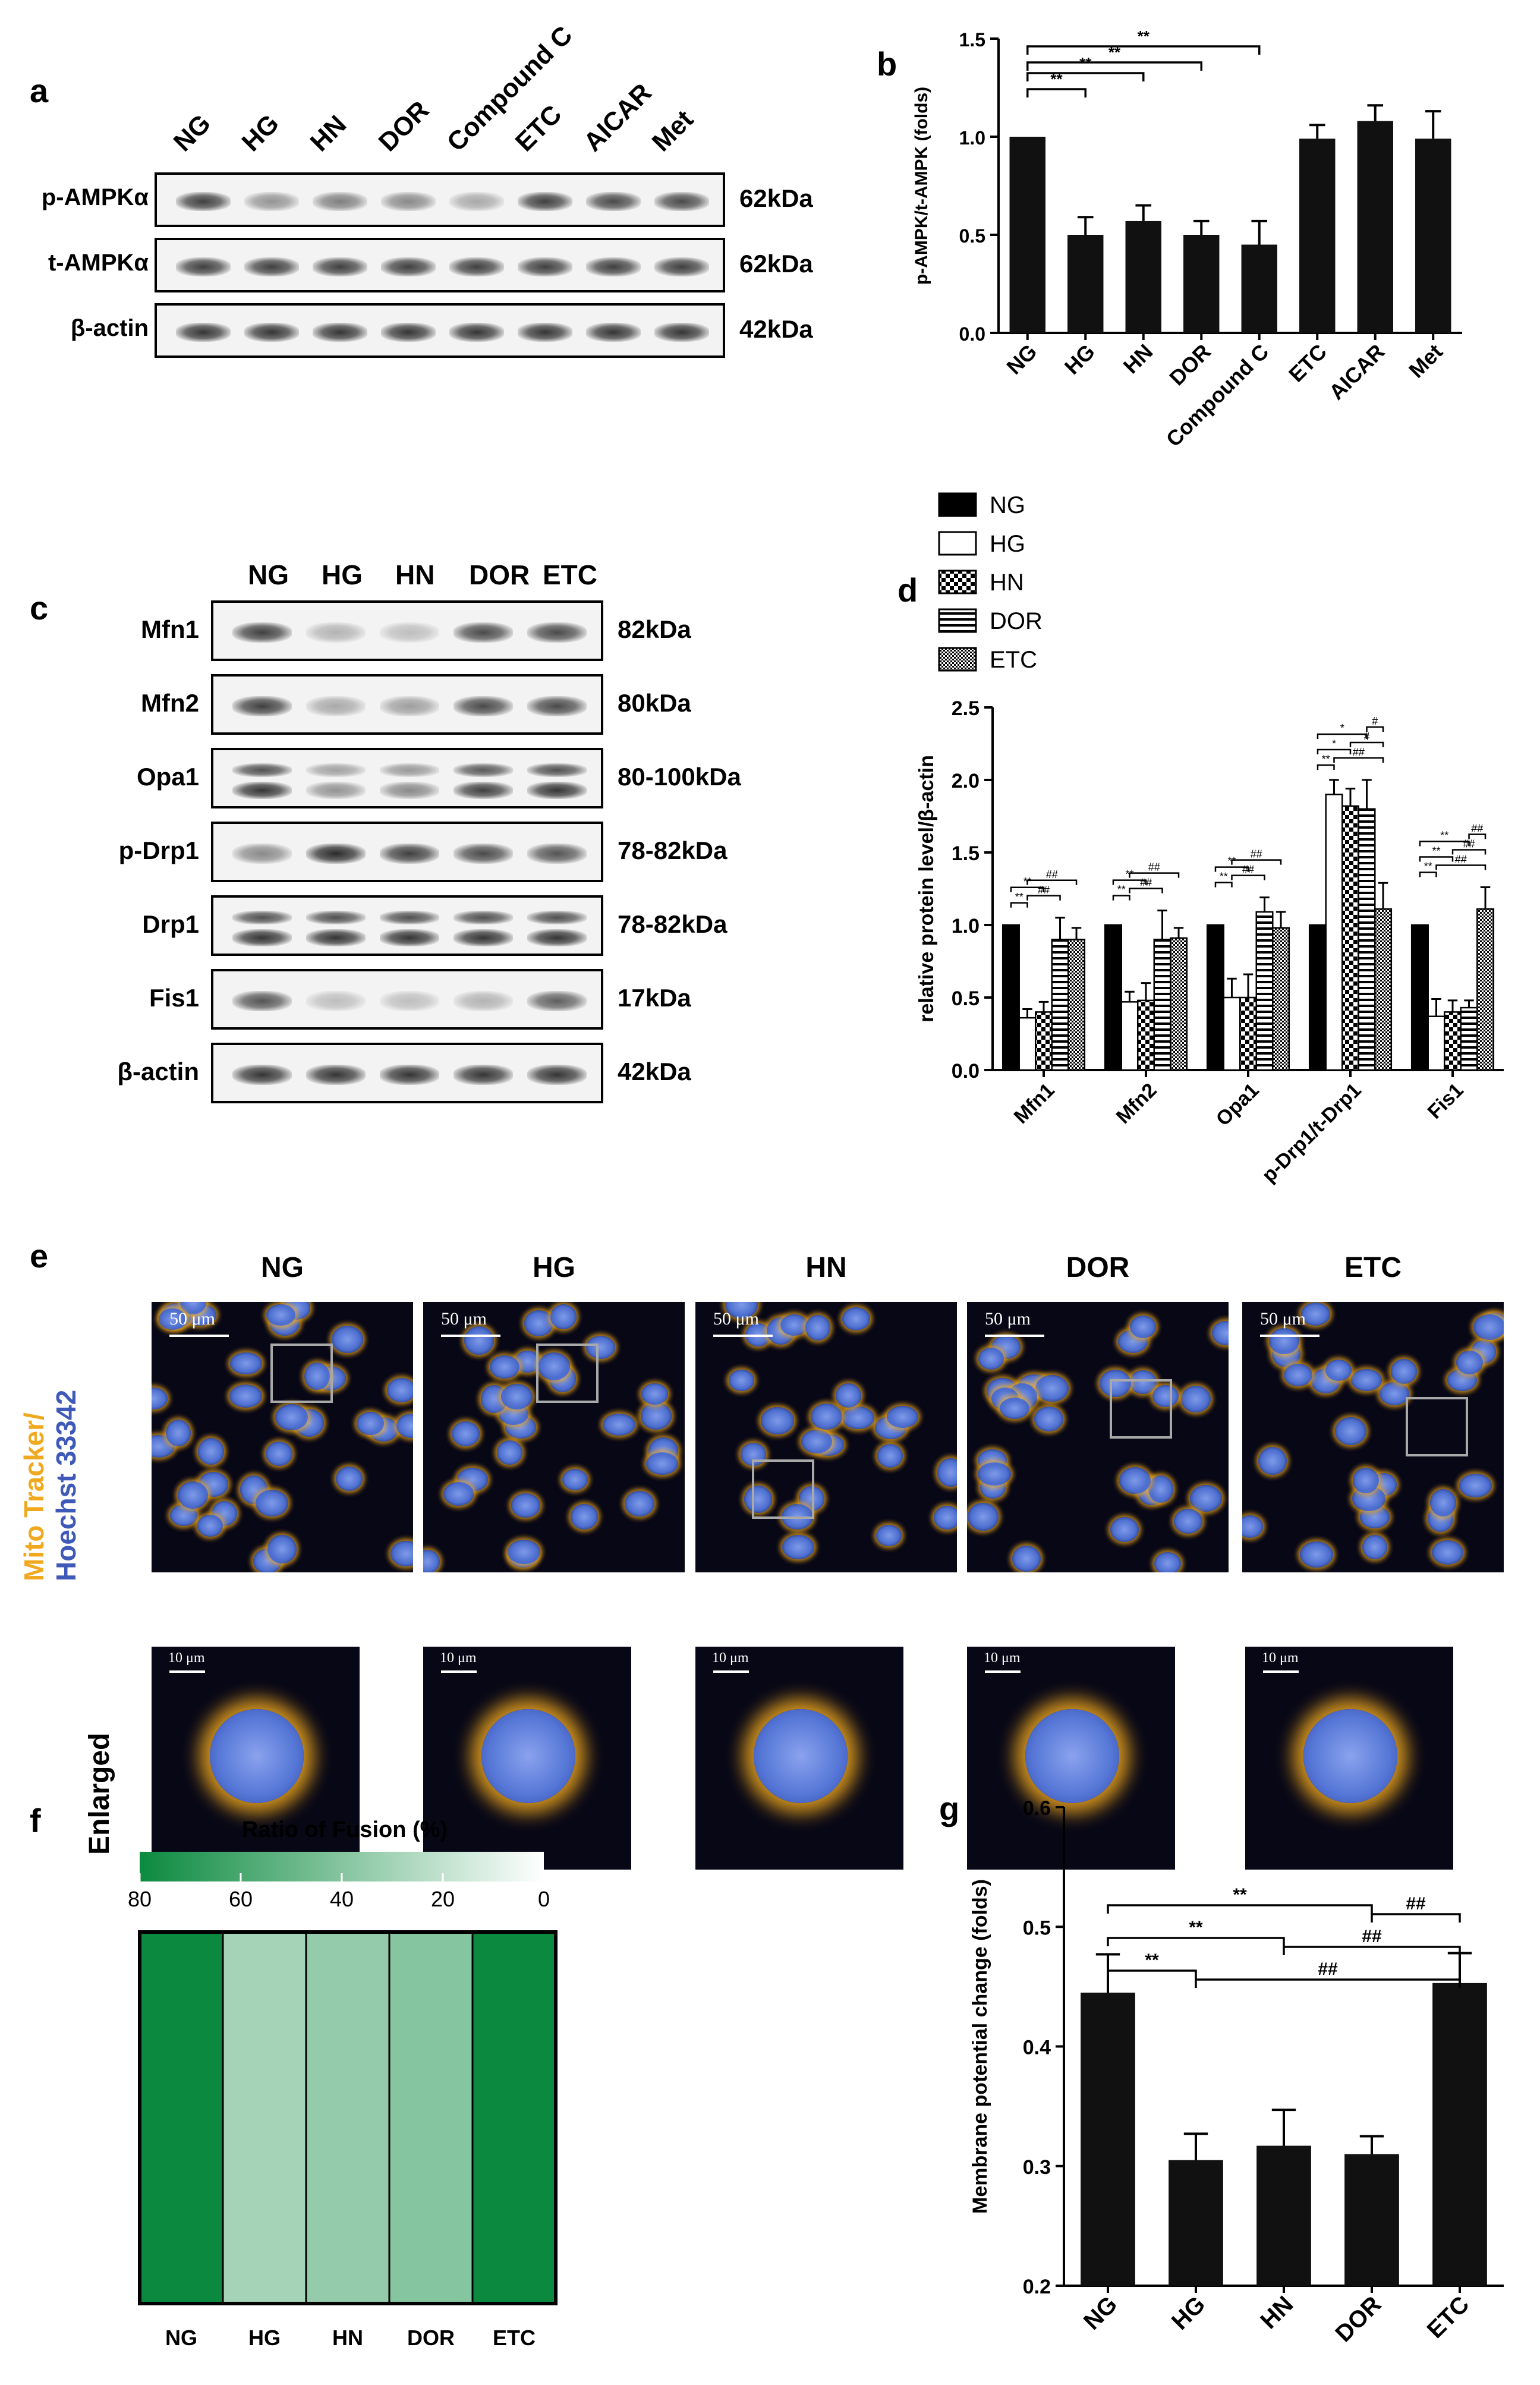 The height and width of the screenshot is (2385, 1540). I want to click on micrograph-title: DOR, so click(1098, 1267).